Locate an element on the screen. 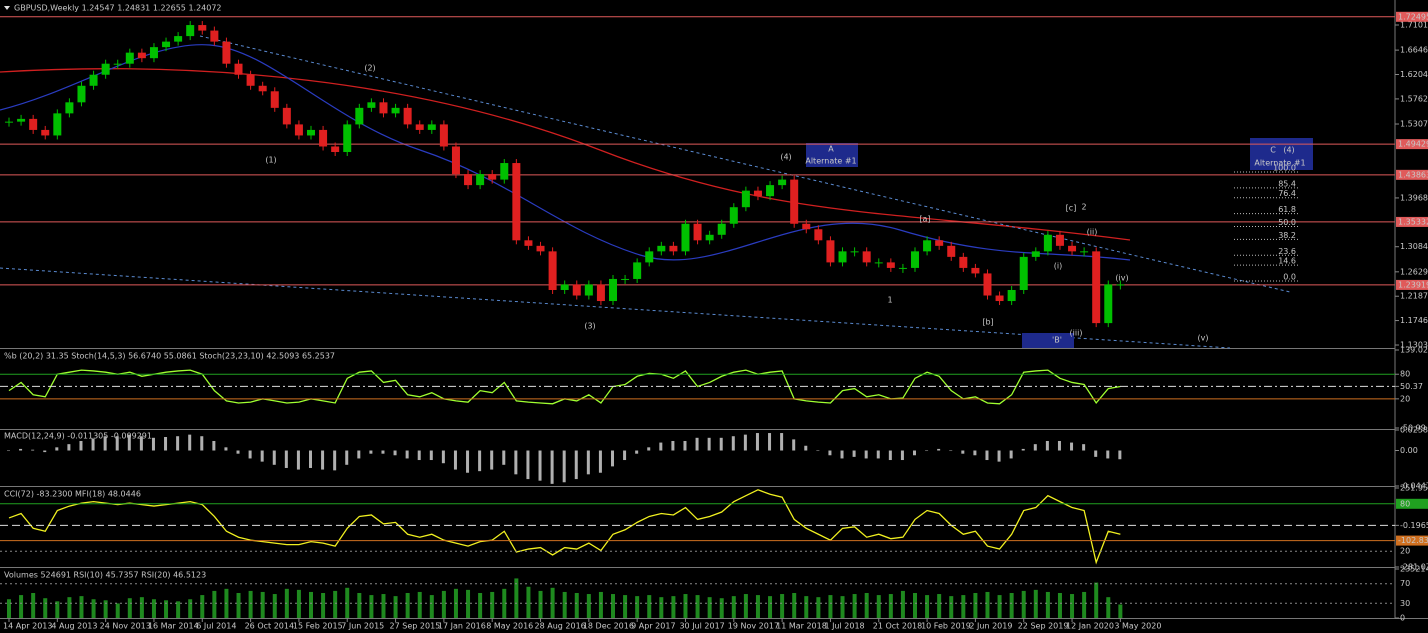 The height and width of the screenshot is (633, 1428). x-tick-label: 18 Dec 2016 is located at coordinates (608, 626).